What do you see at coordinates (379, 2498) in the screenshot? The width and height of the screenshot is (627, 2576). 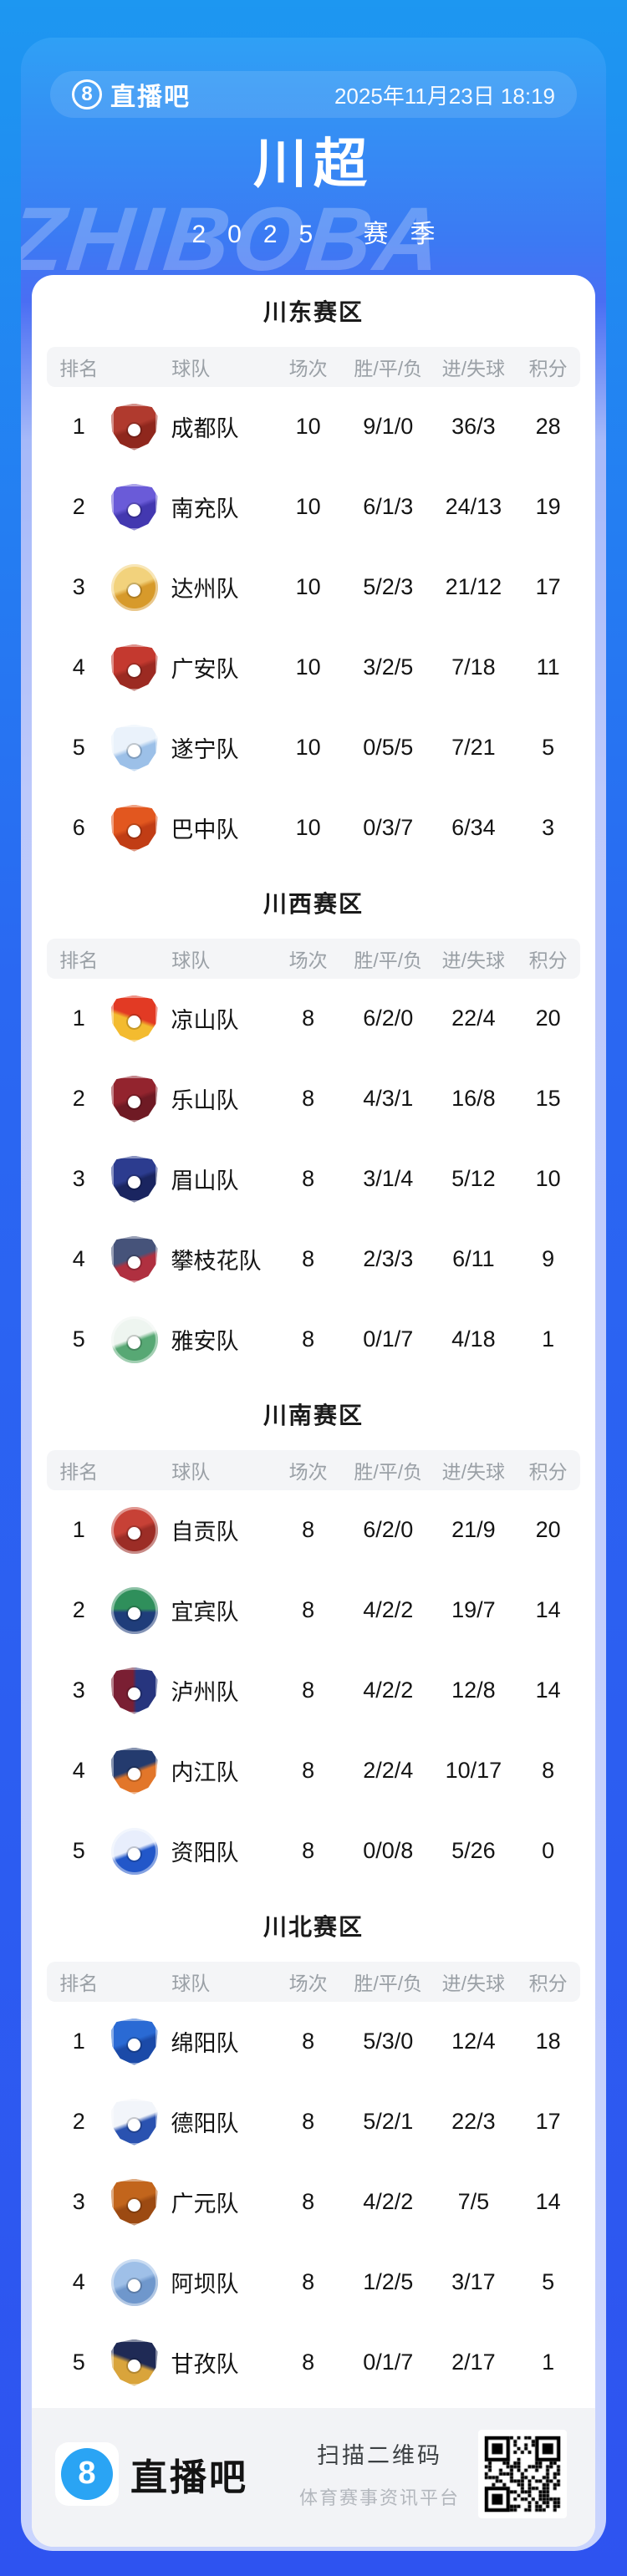 I see `footer-slogan: 体育赛事资讯平台` at bounding box center [379, 2498].